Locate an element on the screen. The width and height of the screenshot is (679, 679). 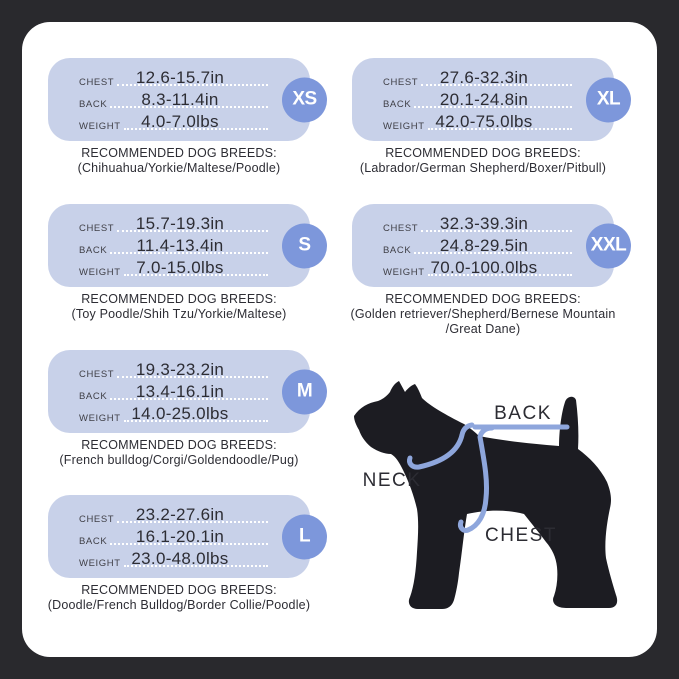
measure-row-weight: WEIGHT 70.0-100.0lbs is located at coordinates (483, 268).